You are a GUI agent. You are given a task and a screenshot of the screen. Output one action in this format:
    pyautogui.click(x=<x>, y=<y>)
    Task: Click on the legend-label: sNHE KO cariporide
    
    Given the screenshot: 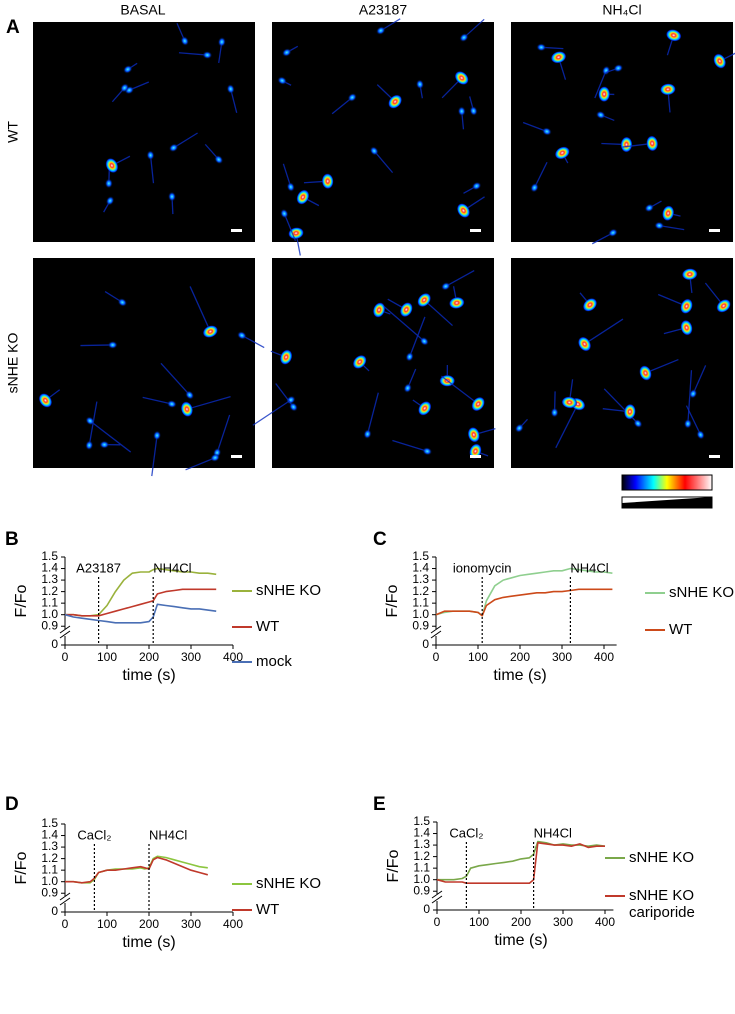 What is the action you would take?
    pyautogui.click(x=662, y=904)
    